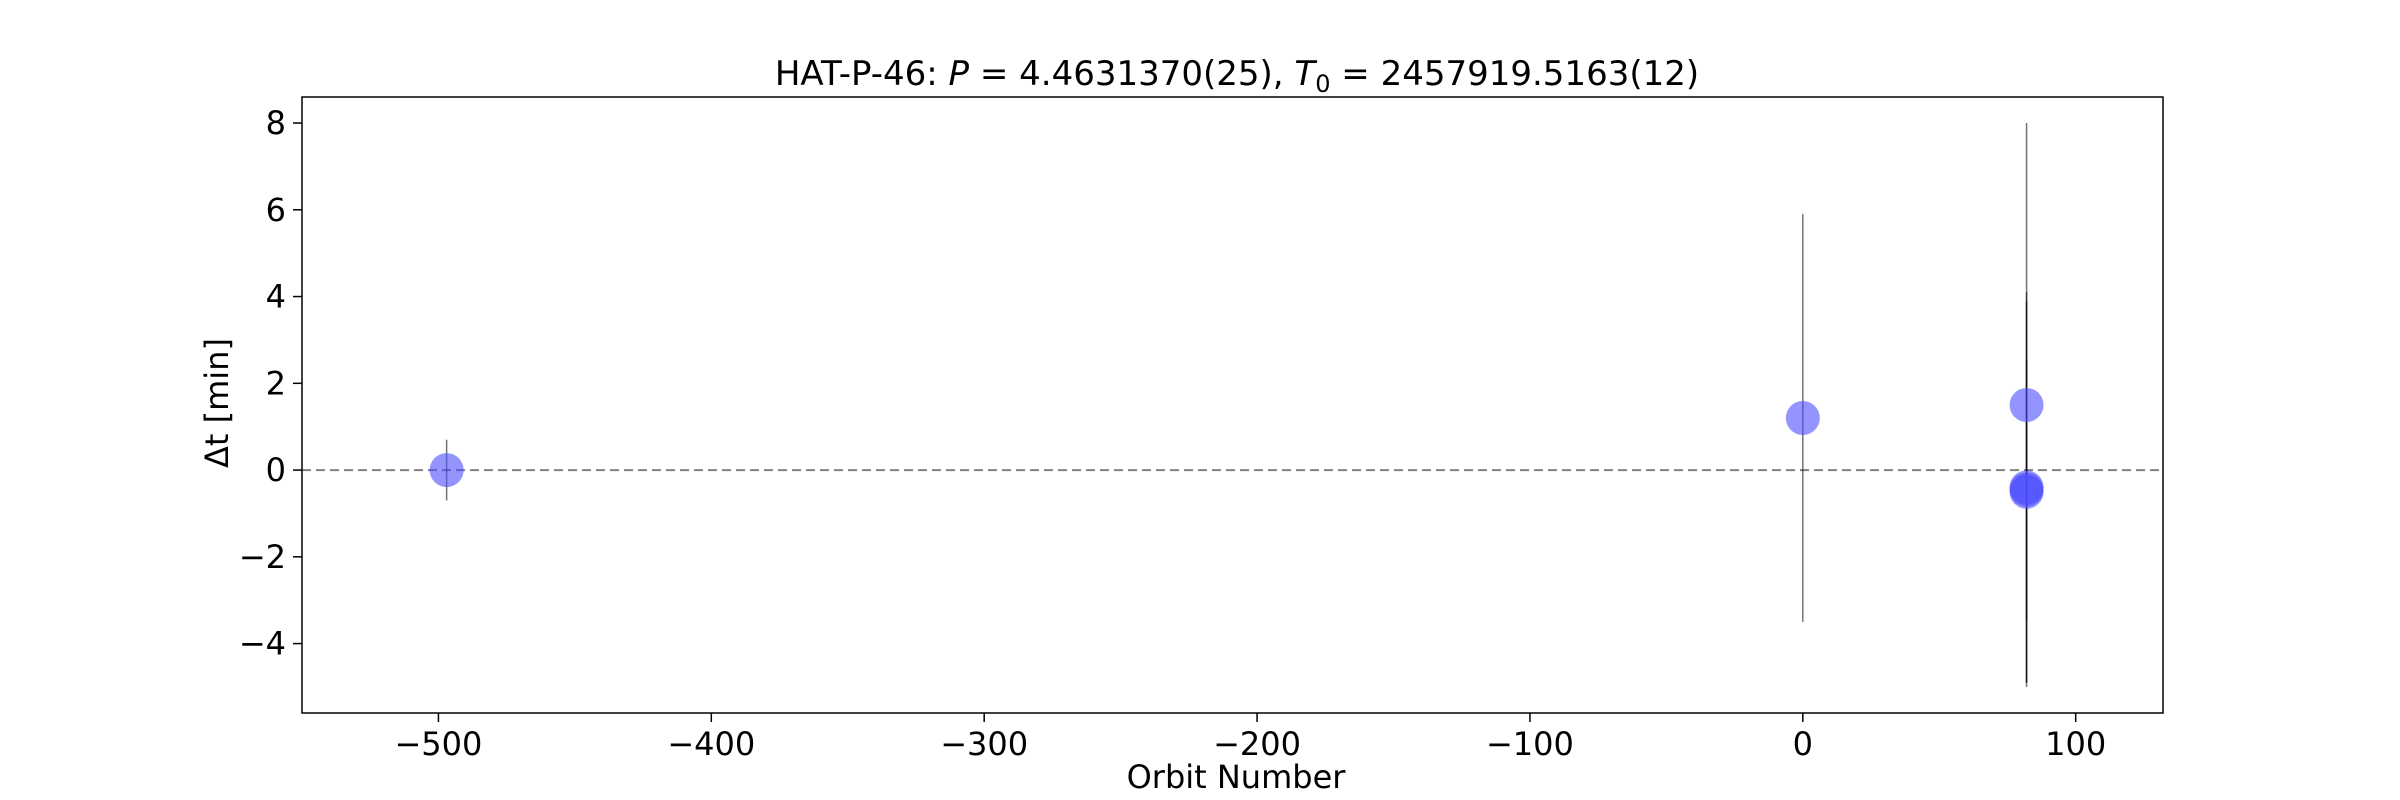  I want to click on y-tick-label-8: 8, so click(276, 123).